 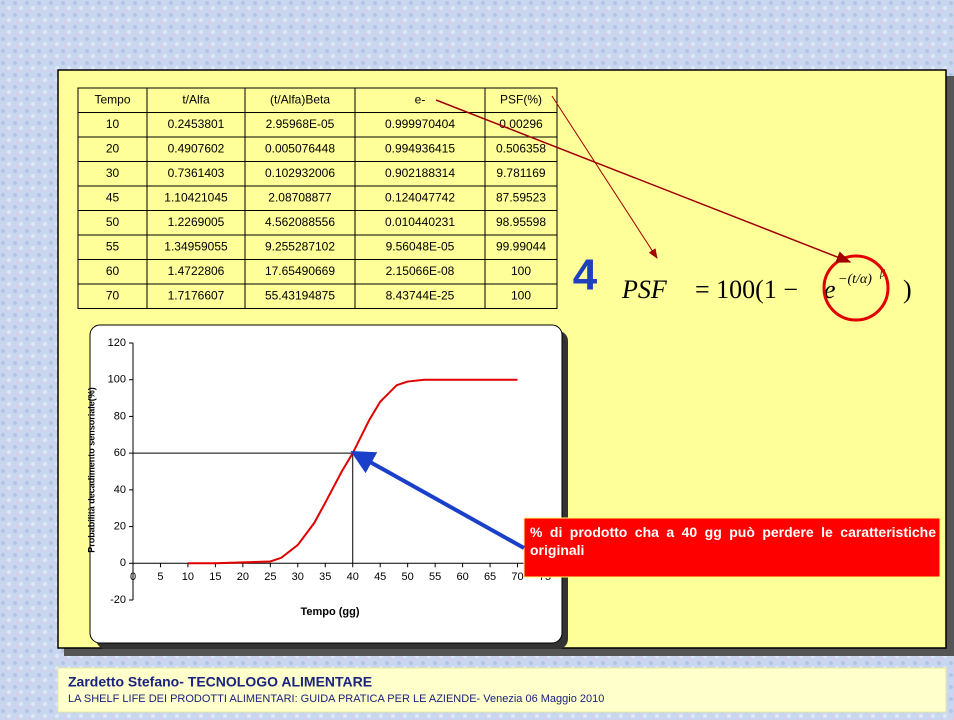 I want to click on x-tick-label: 20, so click(x=243, y=577).